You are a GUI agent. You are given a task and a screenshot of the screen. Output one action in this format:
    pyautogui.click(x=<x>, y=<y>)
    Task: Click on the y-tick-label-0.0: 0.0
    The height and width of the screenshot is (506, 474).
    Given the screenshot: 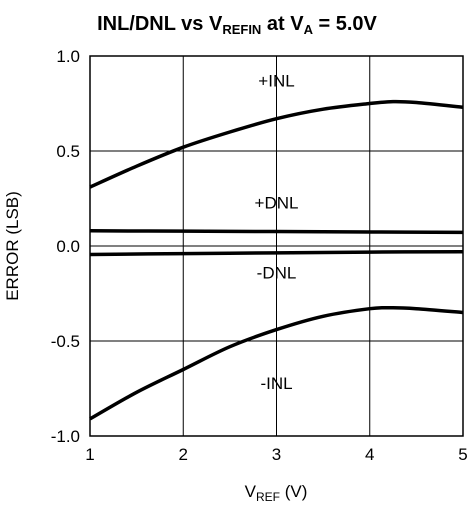 What is the action you would take?
    pyautogui.click(x=68, y=246)
    